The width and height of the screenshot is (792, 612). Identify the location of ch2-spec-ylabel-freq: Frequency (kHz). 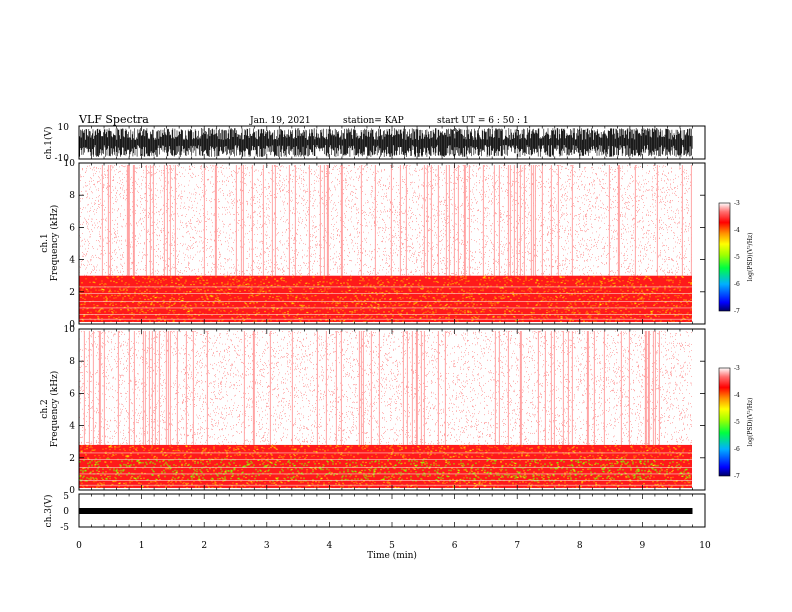
(54, 409).